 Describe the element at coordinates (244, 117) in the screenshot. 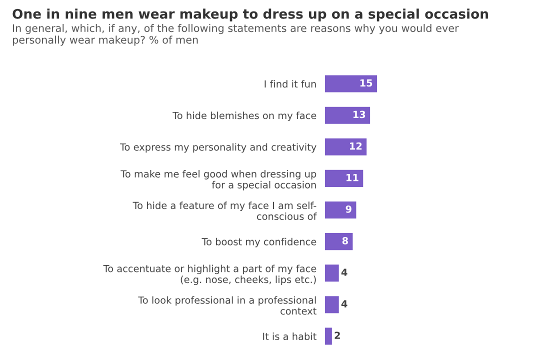

I see `y-tick-label: To hide blemishes on my face` at that location.